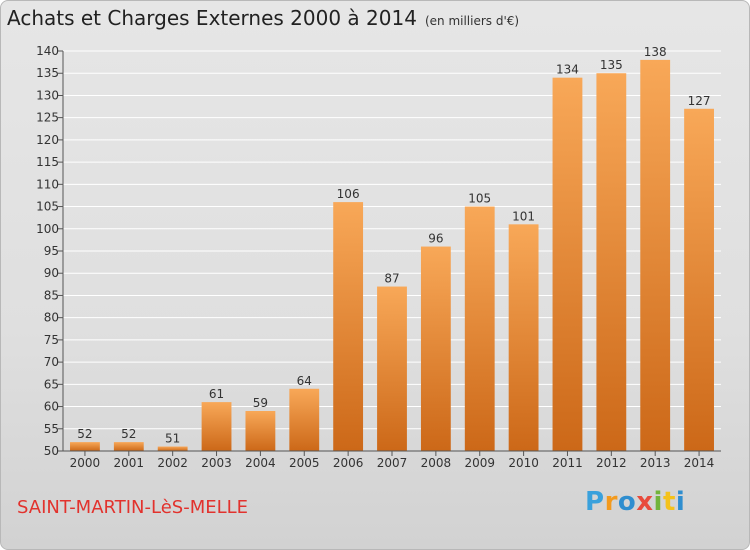 The image size is (750, 550). Describe the element at coordinates (47, 95) in the screenshot. I see `y-tick-label: 130` at that location.